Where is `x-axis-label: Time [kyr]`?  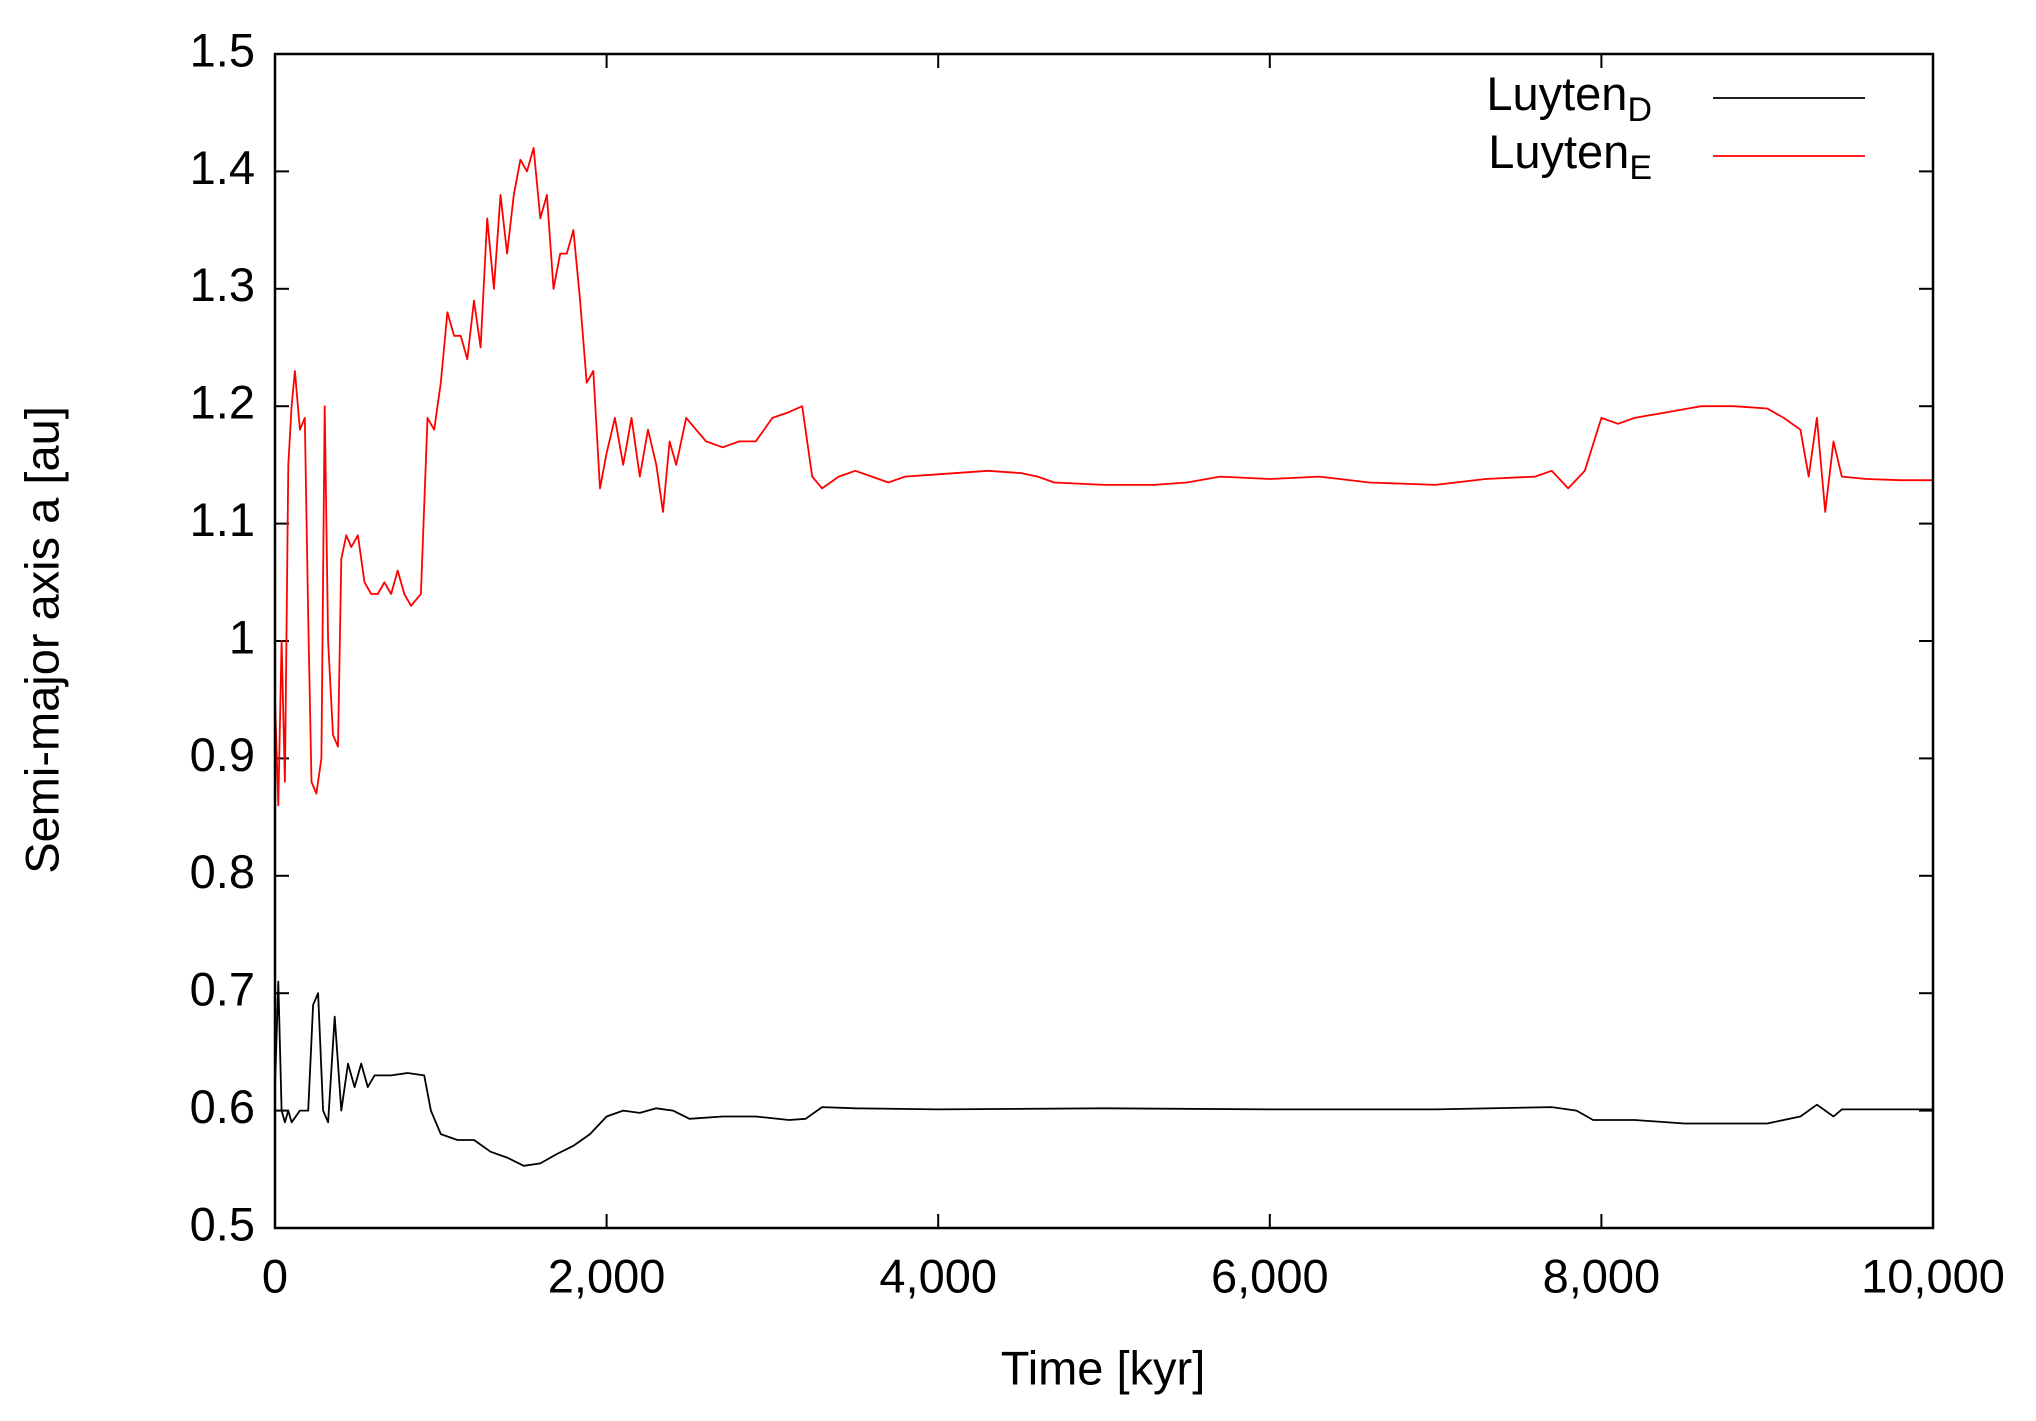 x-axis-label: Time [kyr] is located at coordinates (1103, 1367).